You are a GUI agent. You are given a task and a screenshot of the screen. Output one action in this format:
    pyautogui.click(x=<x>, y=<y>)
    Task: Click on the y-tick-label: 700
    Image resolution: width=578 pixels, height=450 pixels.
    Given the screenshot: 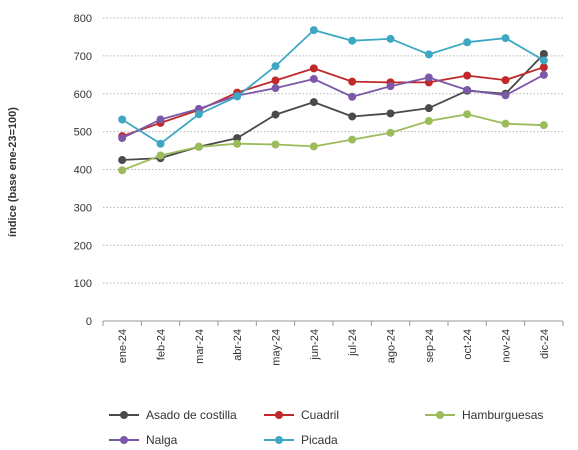 What is the action you would take?
    pyautogui.click(x=83, y=57)
    